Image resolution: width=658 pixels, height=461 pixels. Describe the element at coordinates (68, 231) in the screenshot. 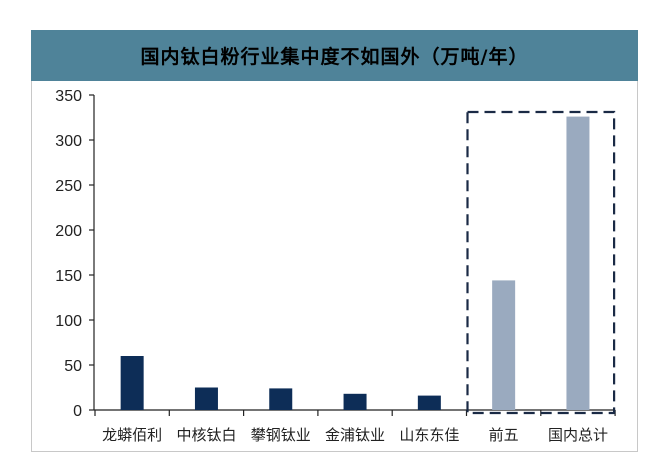

I see `y-tick-label: 200` at that location.